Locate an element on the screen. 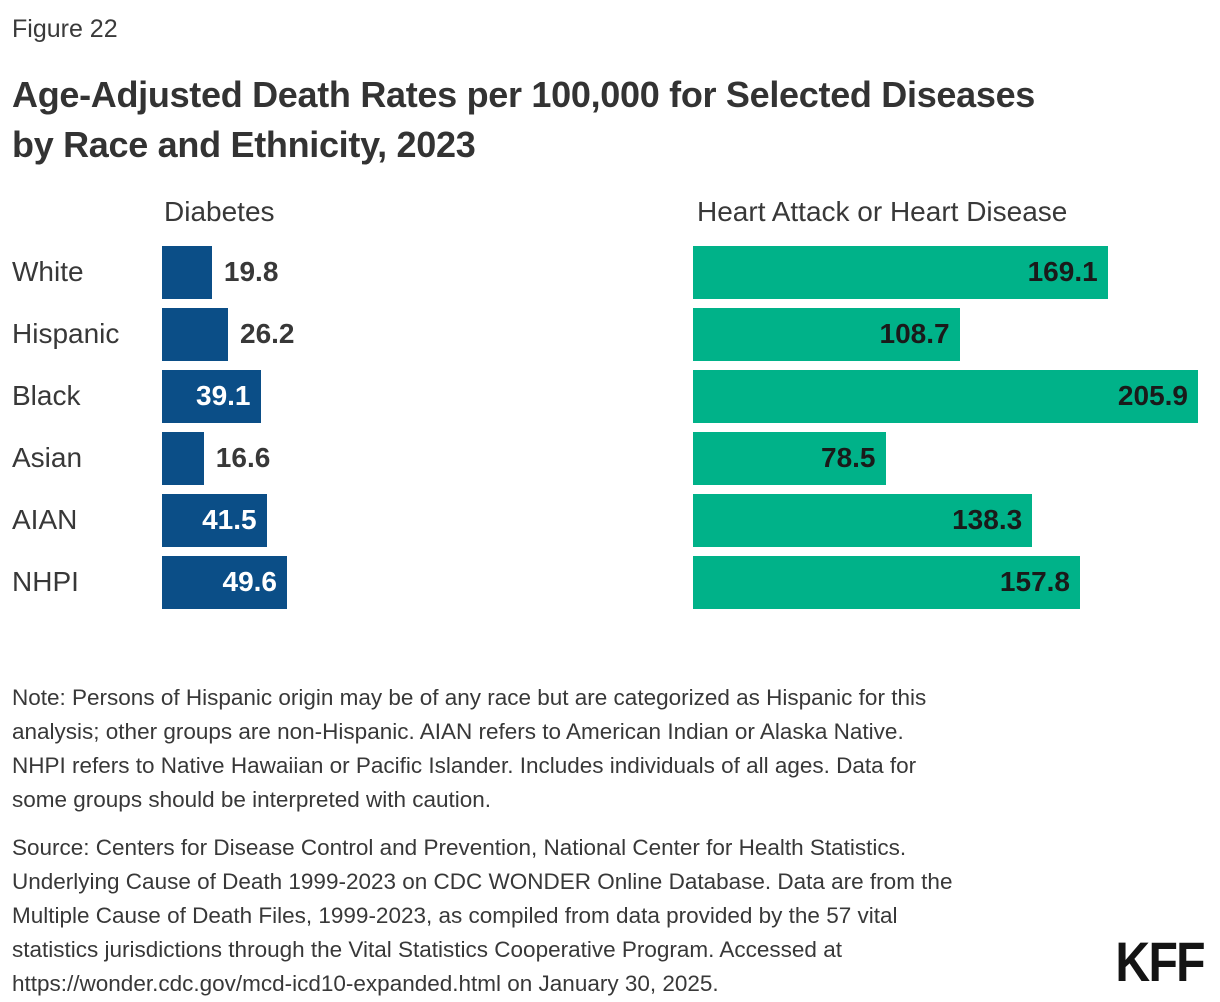 This screenshot has height=1002, width=1220. category-label: Black is located at coordinates (46, 395).